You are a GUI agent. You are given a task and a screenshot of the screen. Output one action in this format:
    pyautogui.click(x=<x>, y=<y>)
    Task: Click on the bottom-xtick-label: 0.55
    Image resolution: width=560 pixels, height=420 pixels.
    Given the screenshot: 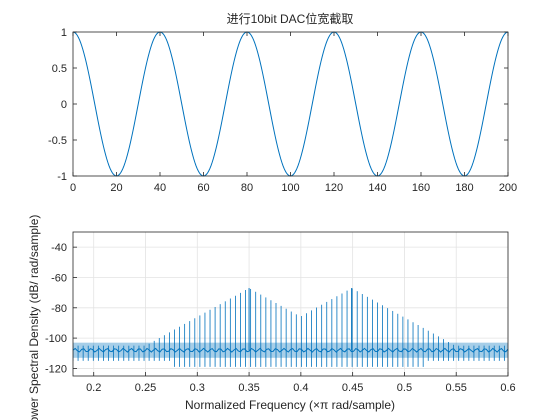 What is the action you would take?
    pyautogui.click(x=456, y=388)
    